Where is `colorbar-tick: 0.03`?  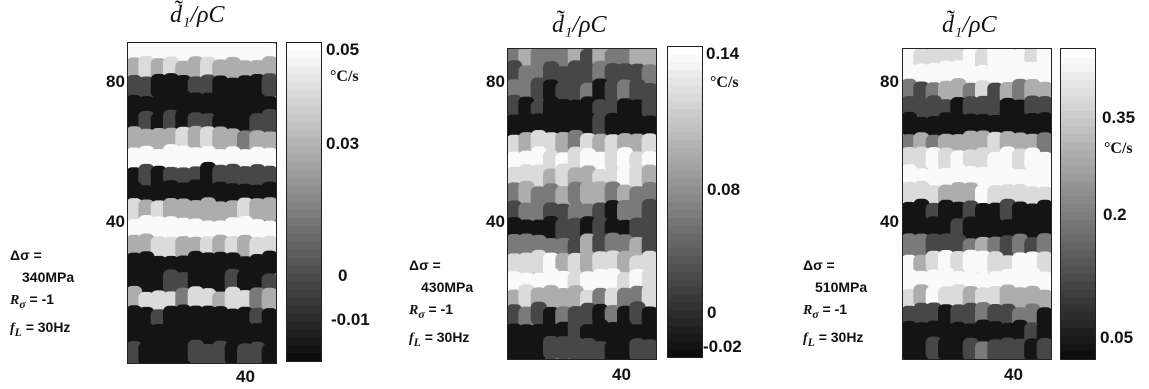 colorbar-tick: 0.03 is located at coordinates (343, 143).